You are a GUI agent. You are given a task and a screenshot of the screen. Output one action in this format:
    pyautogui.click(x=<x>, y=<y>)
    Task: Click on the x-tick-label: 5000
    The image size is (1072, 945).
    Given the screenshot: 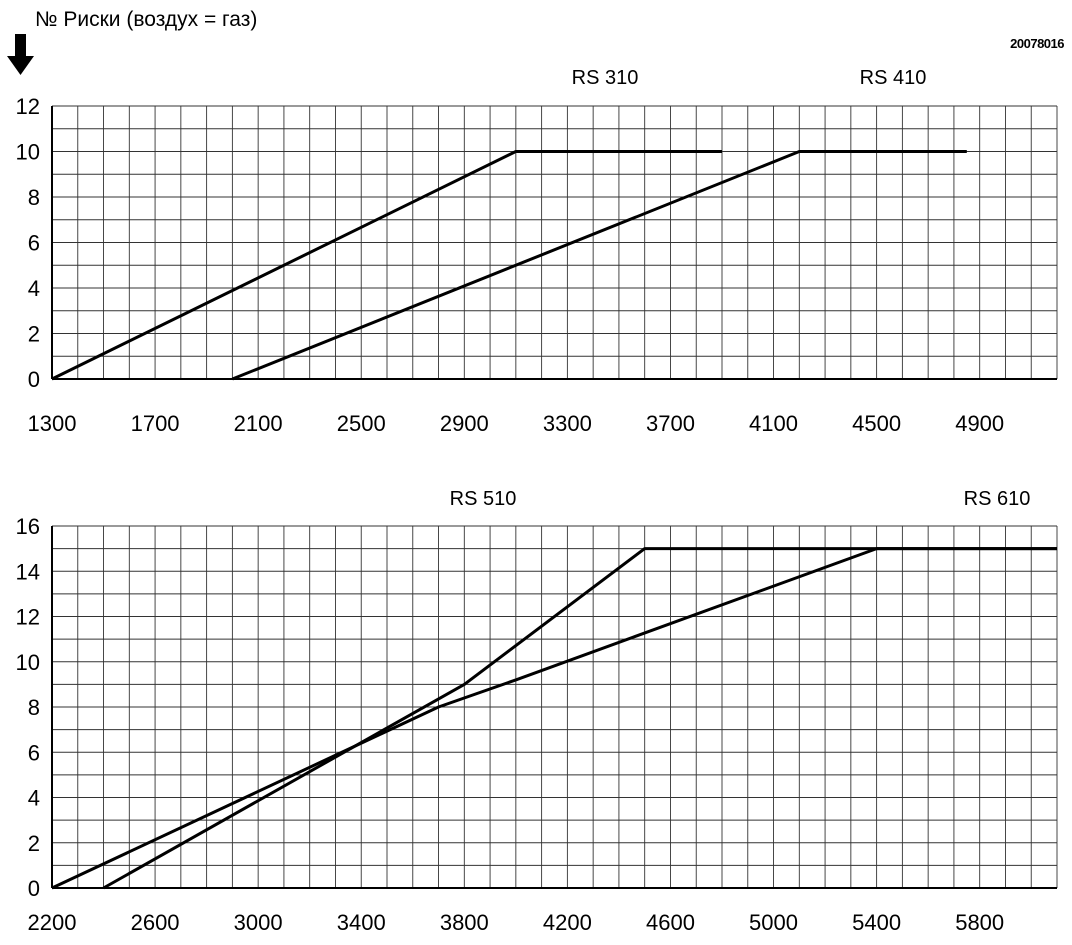 What is the action you would take?
    pyautogui.click(x=773, y=922)
    